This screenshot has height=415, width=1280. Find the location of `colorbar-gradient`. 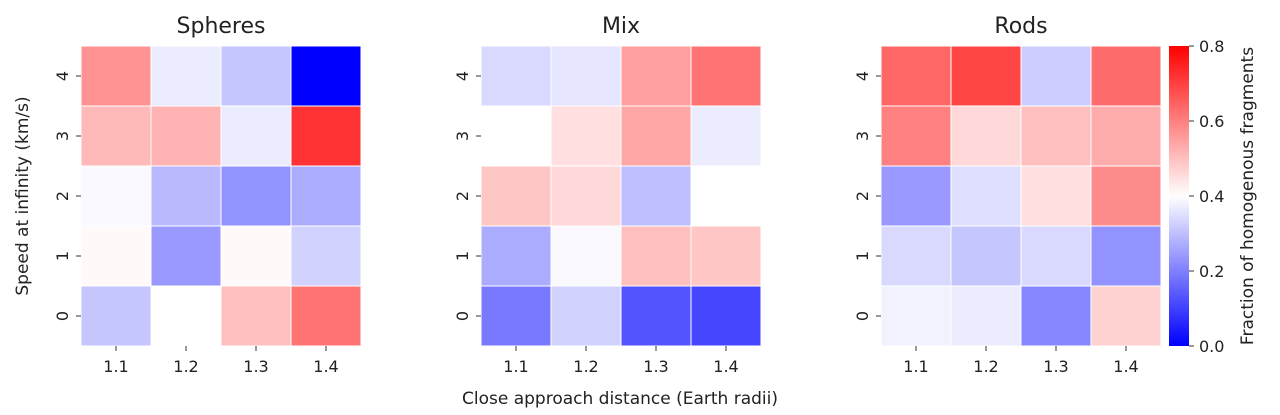

colorbar-gradient is located at coordinates (1179, 196).